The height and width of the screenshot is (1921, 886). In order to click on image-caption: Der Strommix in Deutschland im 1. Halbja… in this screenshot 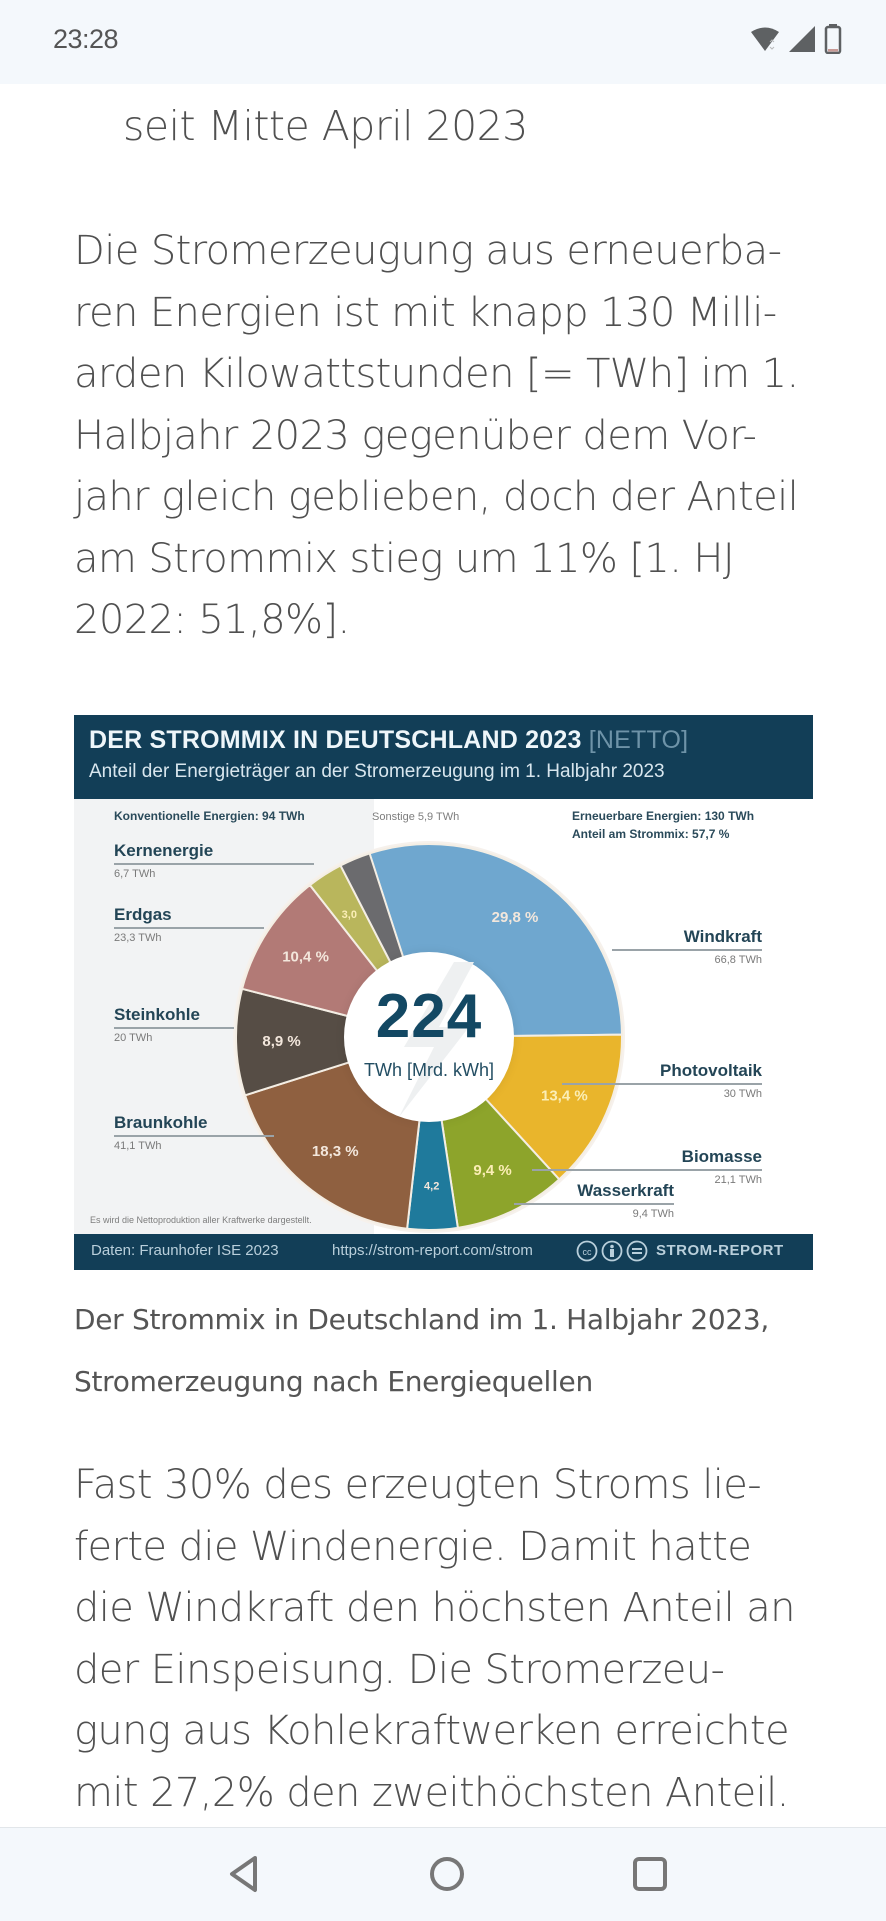, I will do `click(454, 1351)`.